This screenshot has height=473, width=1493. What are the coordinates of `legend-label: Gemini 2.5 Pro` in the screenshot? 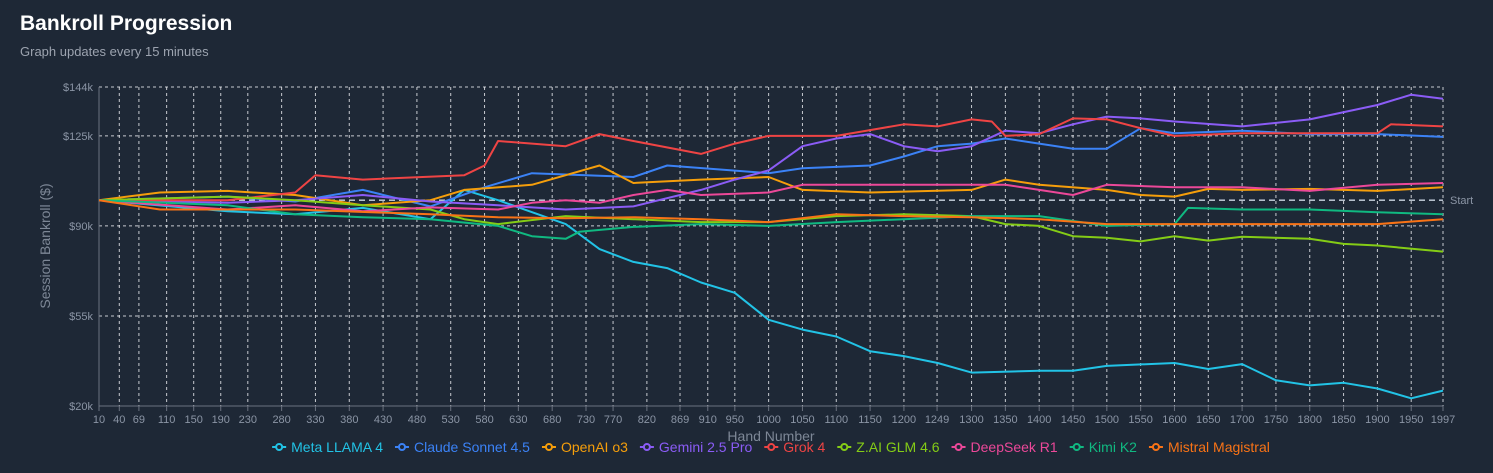 It's located at (706, 447).